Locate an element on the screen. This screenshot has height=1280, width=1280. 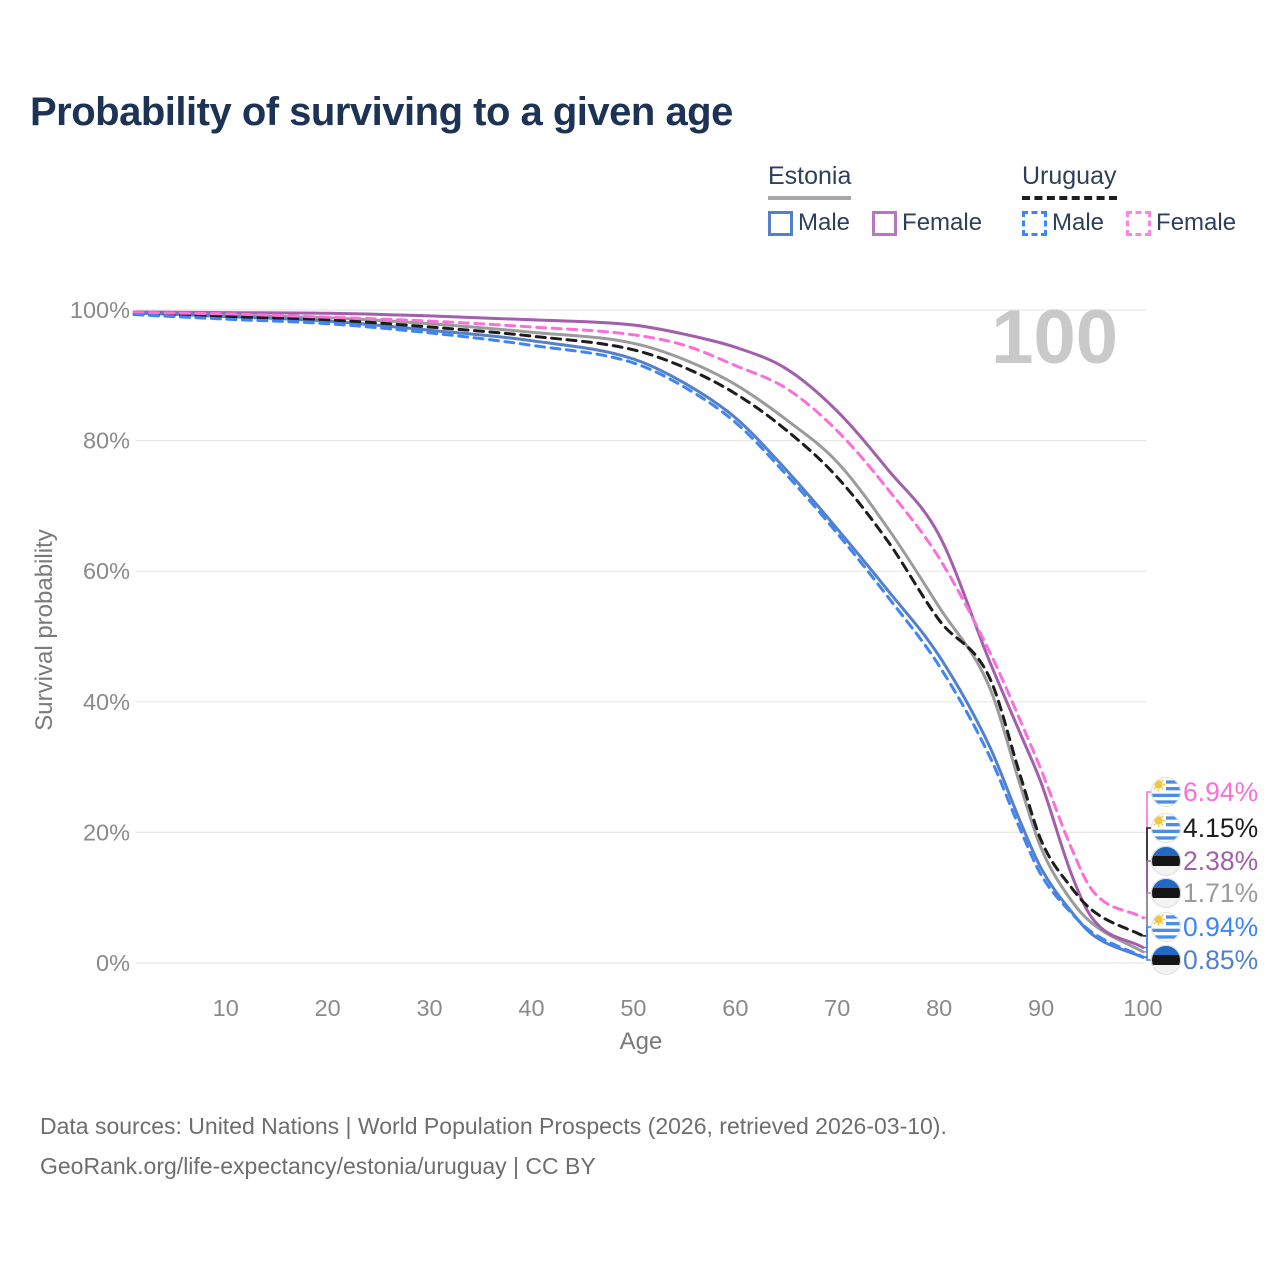
legend-header-estonia: Estonia is located at coordinates (810, 181).